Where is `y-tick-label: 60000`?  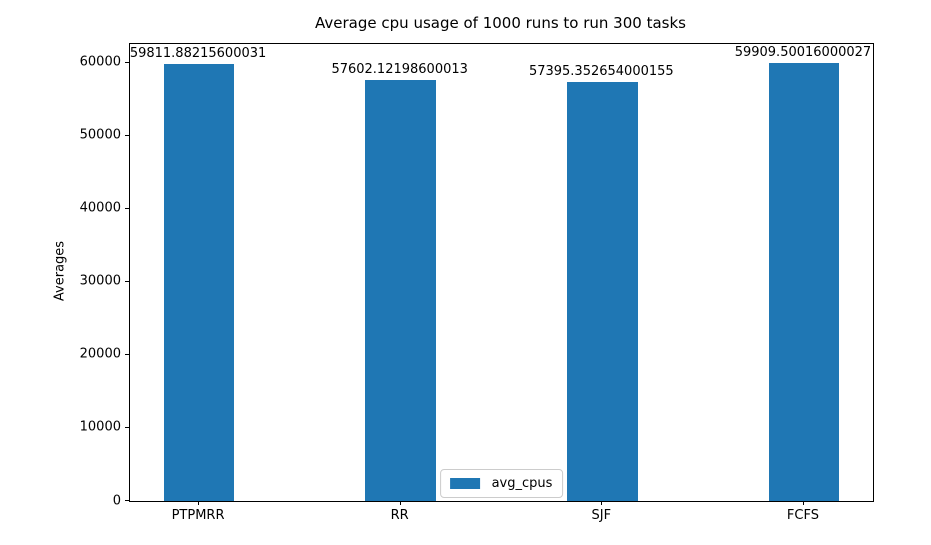
y-tick-label: 60000 is located at coordinates (100, 62).